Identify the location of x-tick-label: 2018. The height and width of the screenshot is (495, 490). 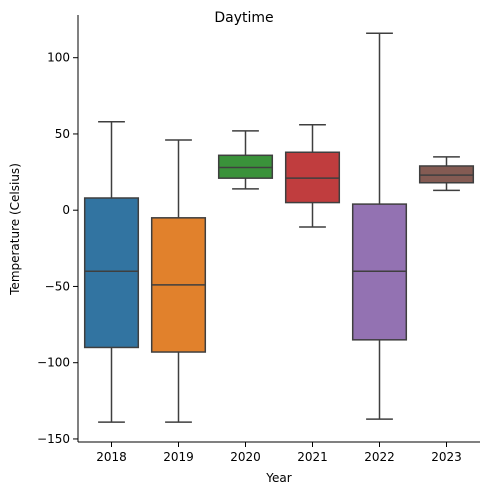
(111, 457).